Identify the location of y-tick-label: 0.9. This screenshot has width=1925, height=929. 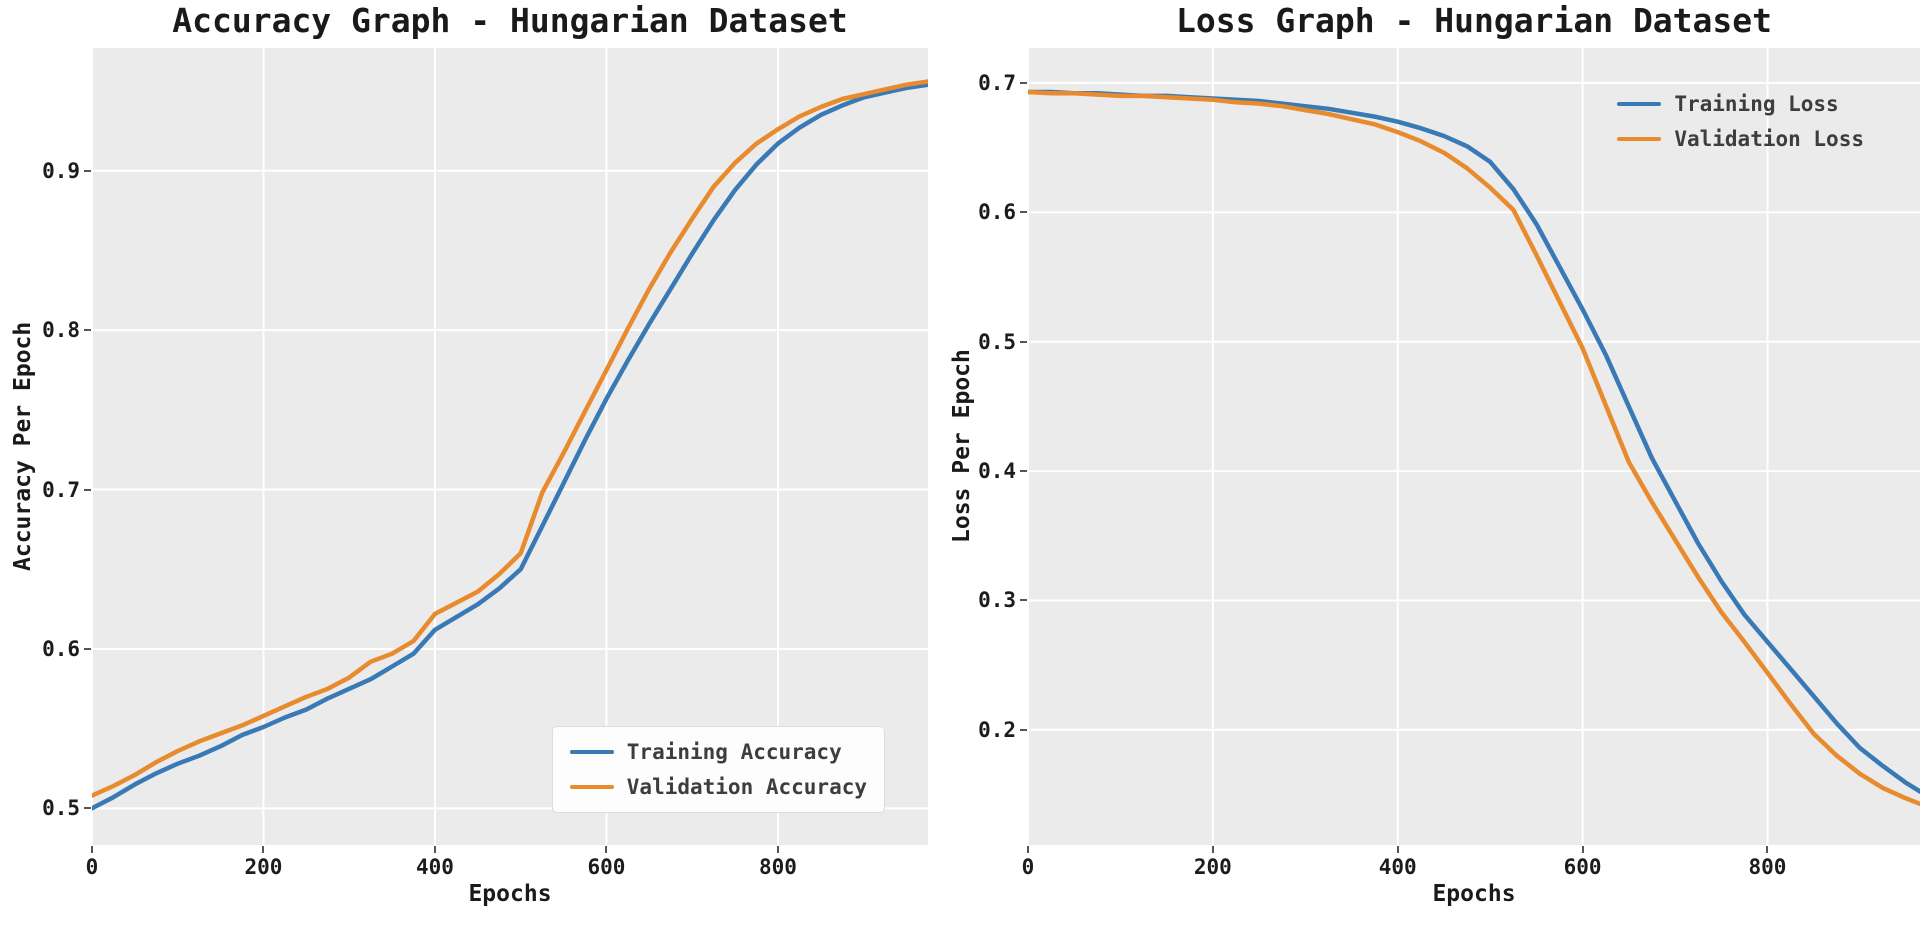
(61, 170).